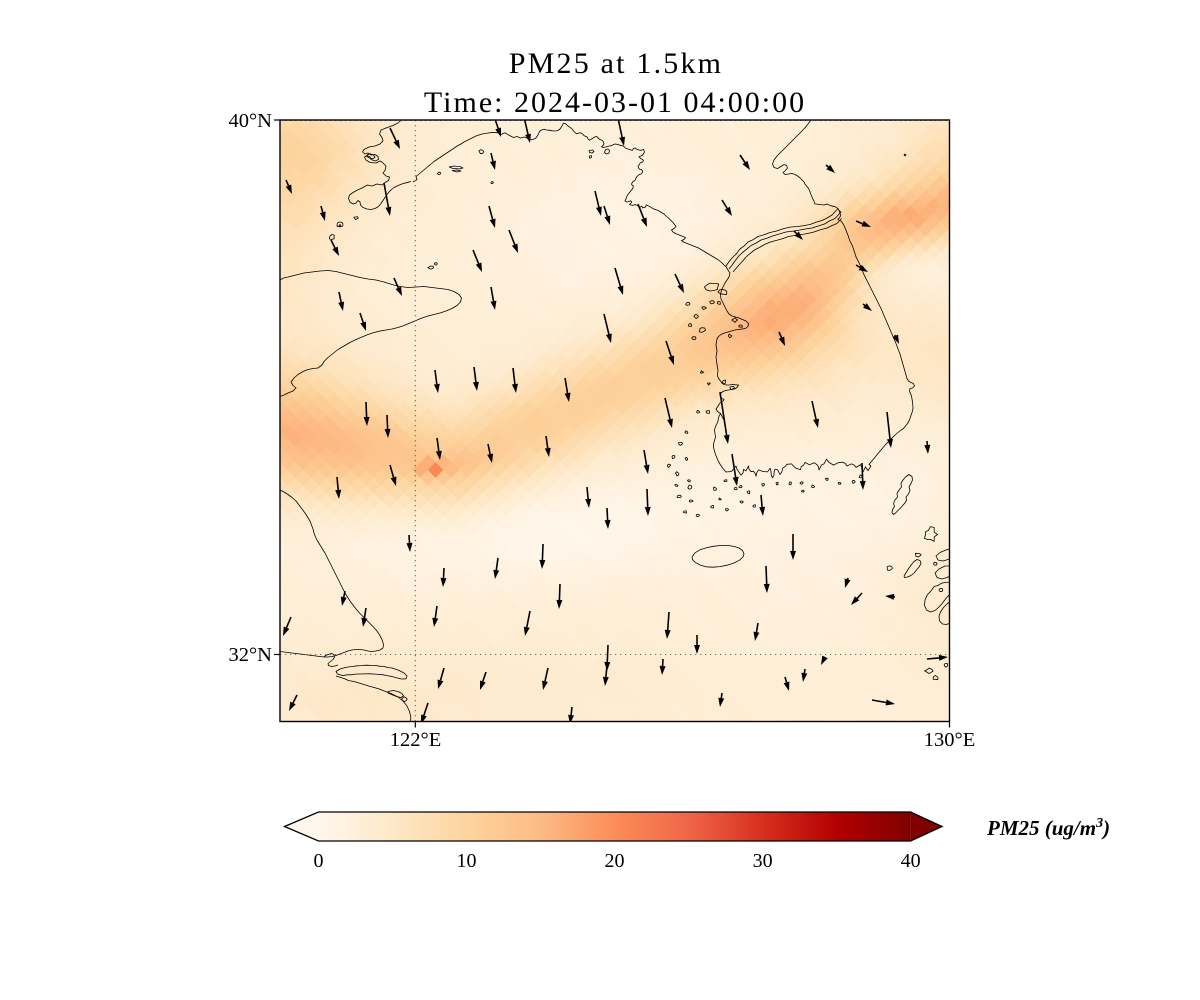 The width and height of the screenshot is (1200, 1000). Describe the element at coordinates (250, 121) in the screenshot. I see `svg-text: 40°N` at that location.